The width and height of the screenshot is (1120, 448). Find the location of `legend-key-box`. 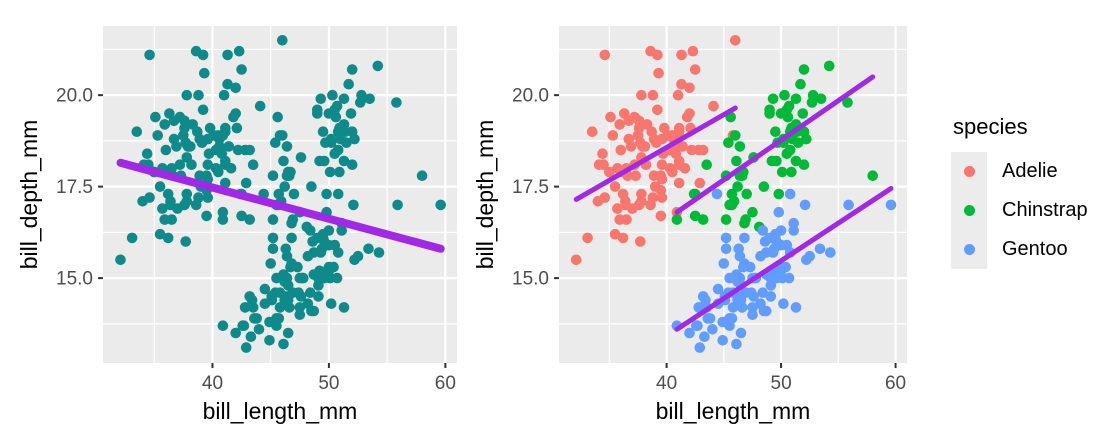

legend-key-box is located at coordinates (969, 249).